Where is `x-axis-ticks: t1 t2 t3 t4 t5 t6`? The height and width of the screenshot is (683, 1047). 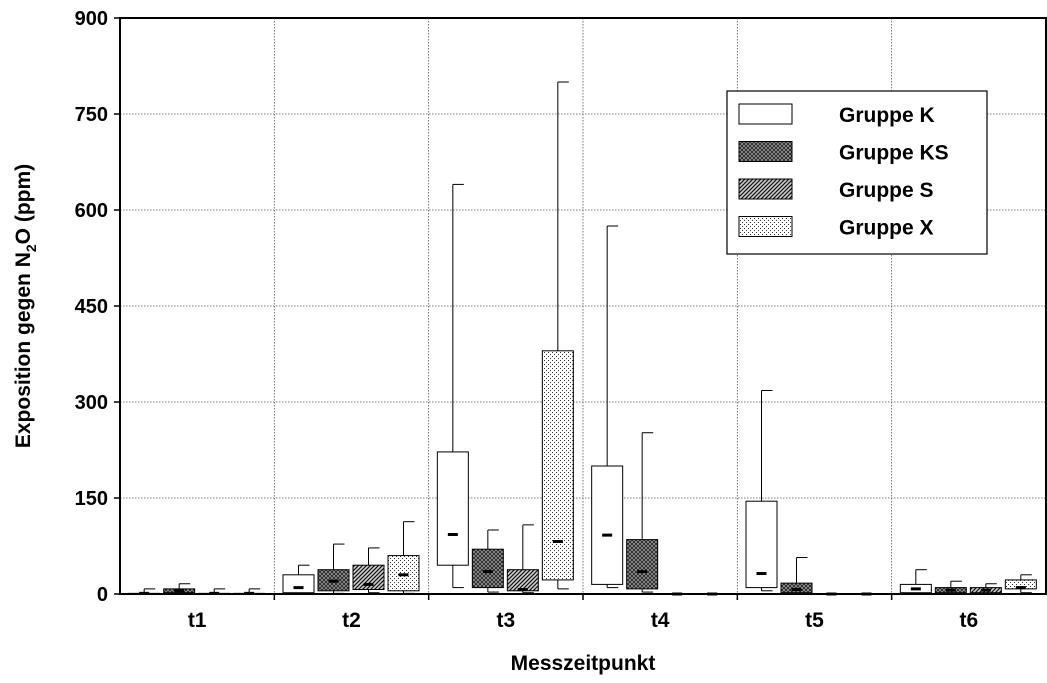
x-axis-ticks: t1 t2 t3 t4 t5 t6 is located at coordinates (583, 613).